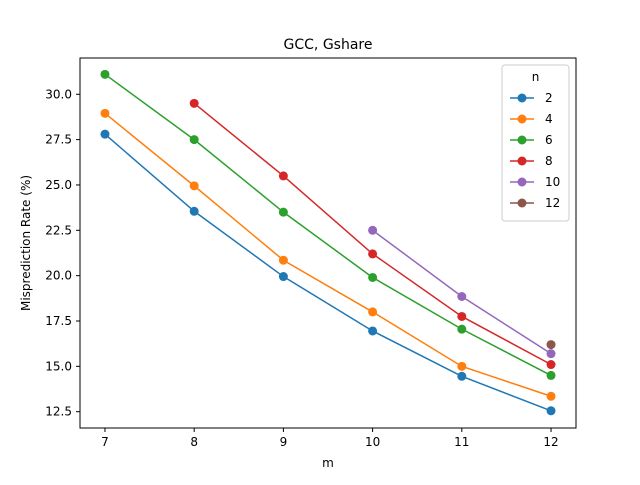 The height and width of the screenshot is (485, 640). I want to click on y-tick-label: 30.0, so click(58, 94).